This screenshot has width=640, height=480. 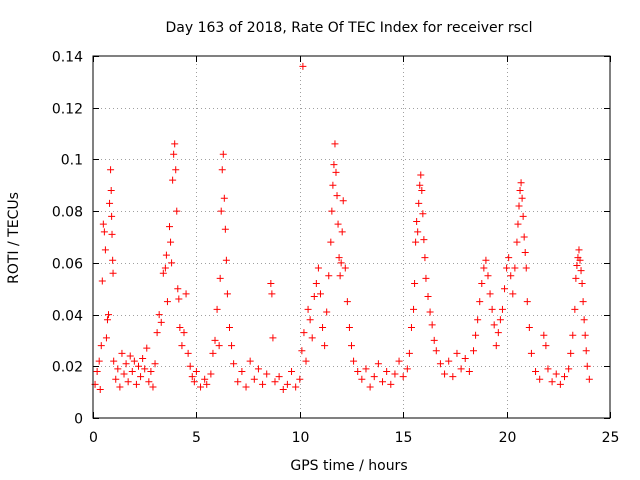 What do you see at coordinates (14, 238) in the screenshot?
I see `y-axis-label: ROTI / TECUs` at bounding box center [14, 238].